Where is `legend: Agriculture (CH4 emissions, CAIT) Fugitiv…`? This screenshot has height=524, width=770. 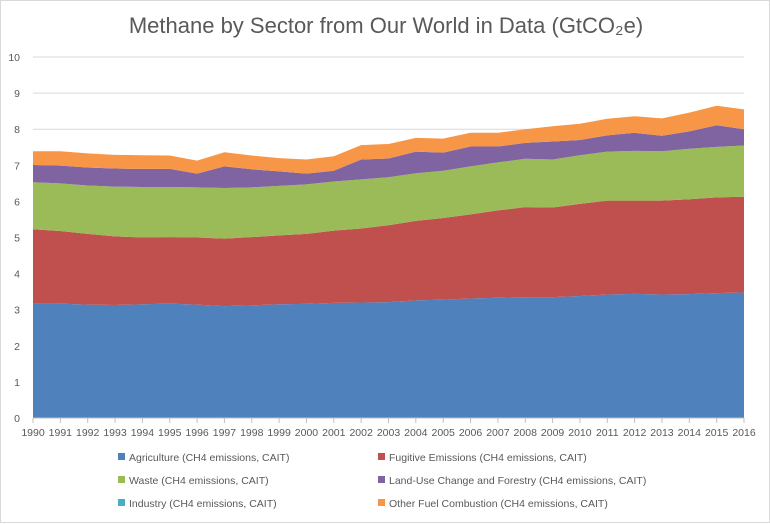
legend: Agriculture (CH4 emissions, CAIT) Fugitiv… is located at coordinates (382, 481).